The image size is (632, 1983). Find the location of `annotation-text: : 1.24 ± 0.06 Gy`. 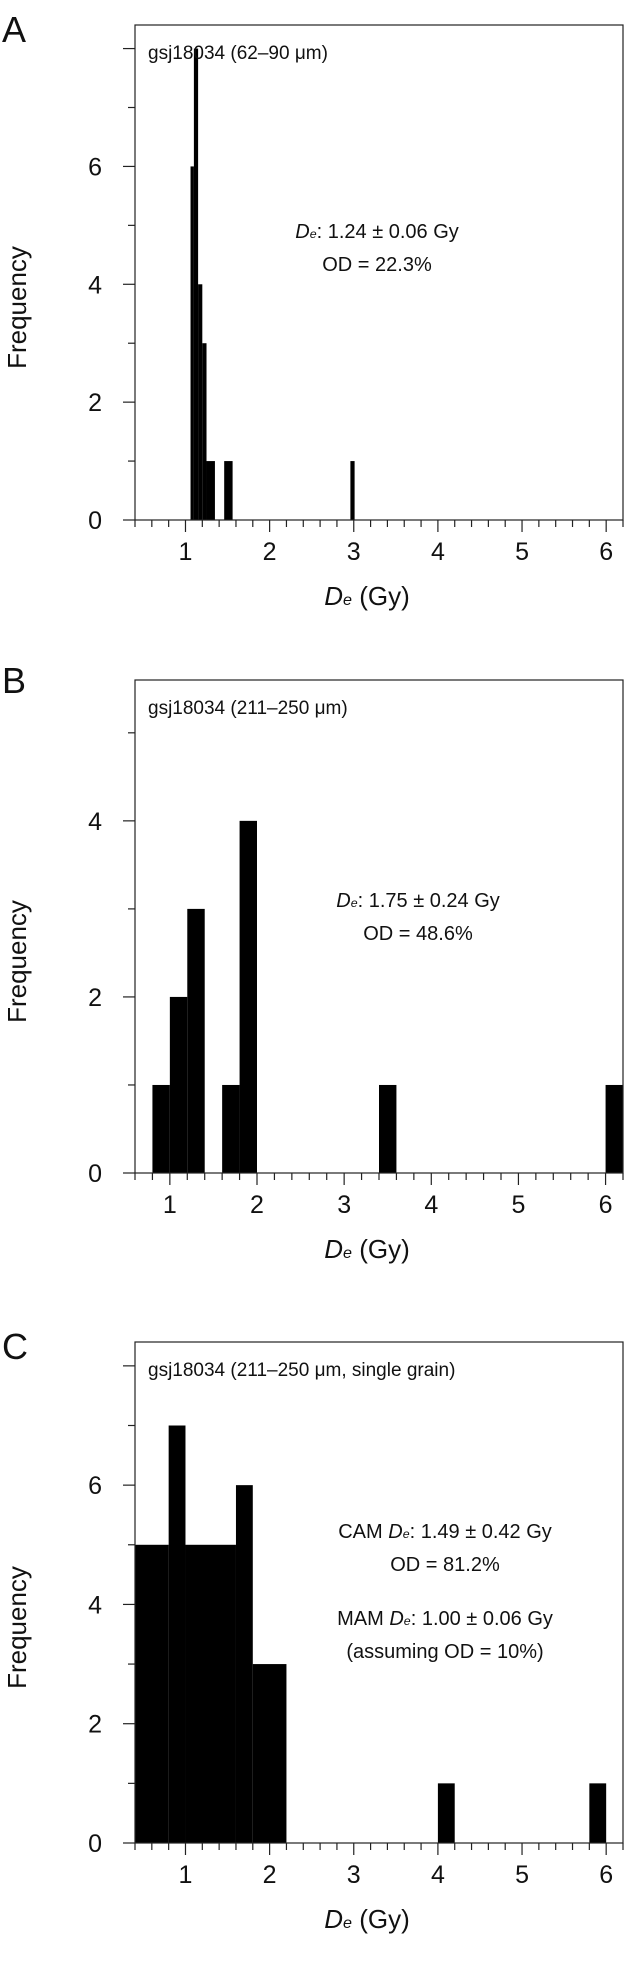

annotation-text: : 1.24 ± 0.06 Gy is located at coordinates (388, 232).